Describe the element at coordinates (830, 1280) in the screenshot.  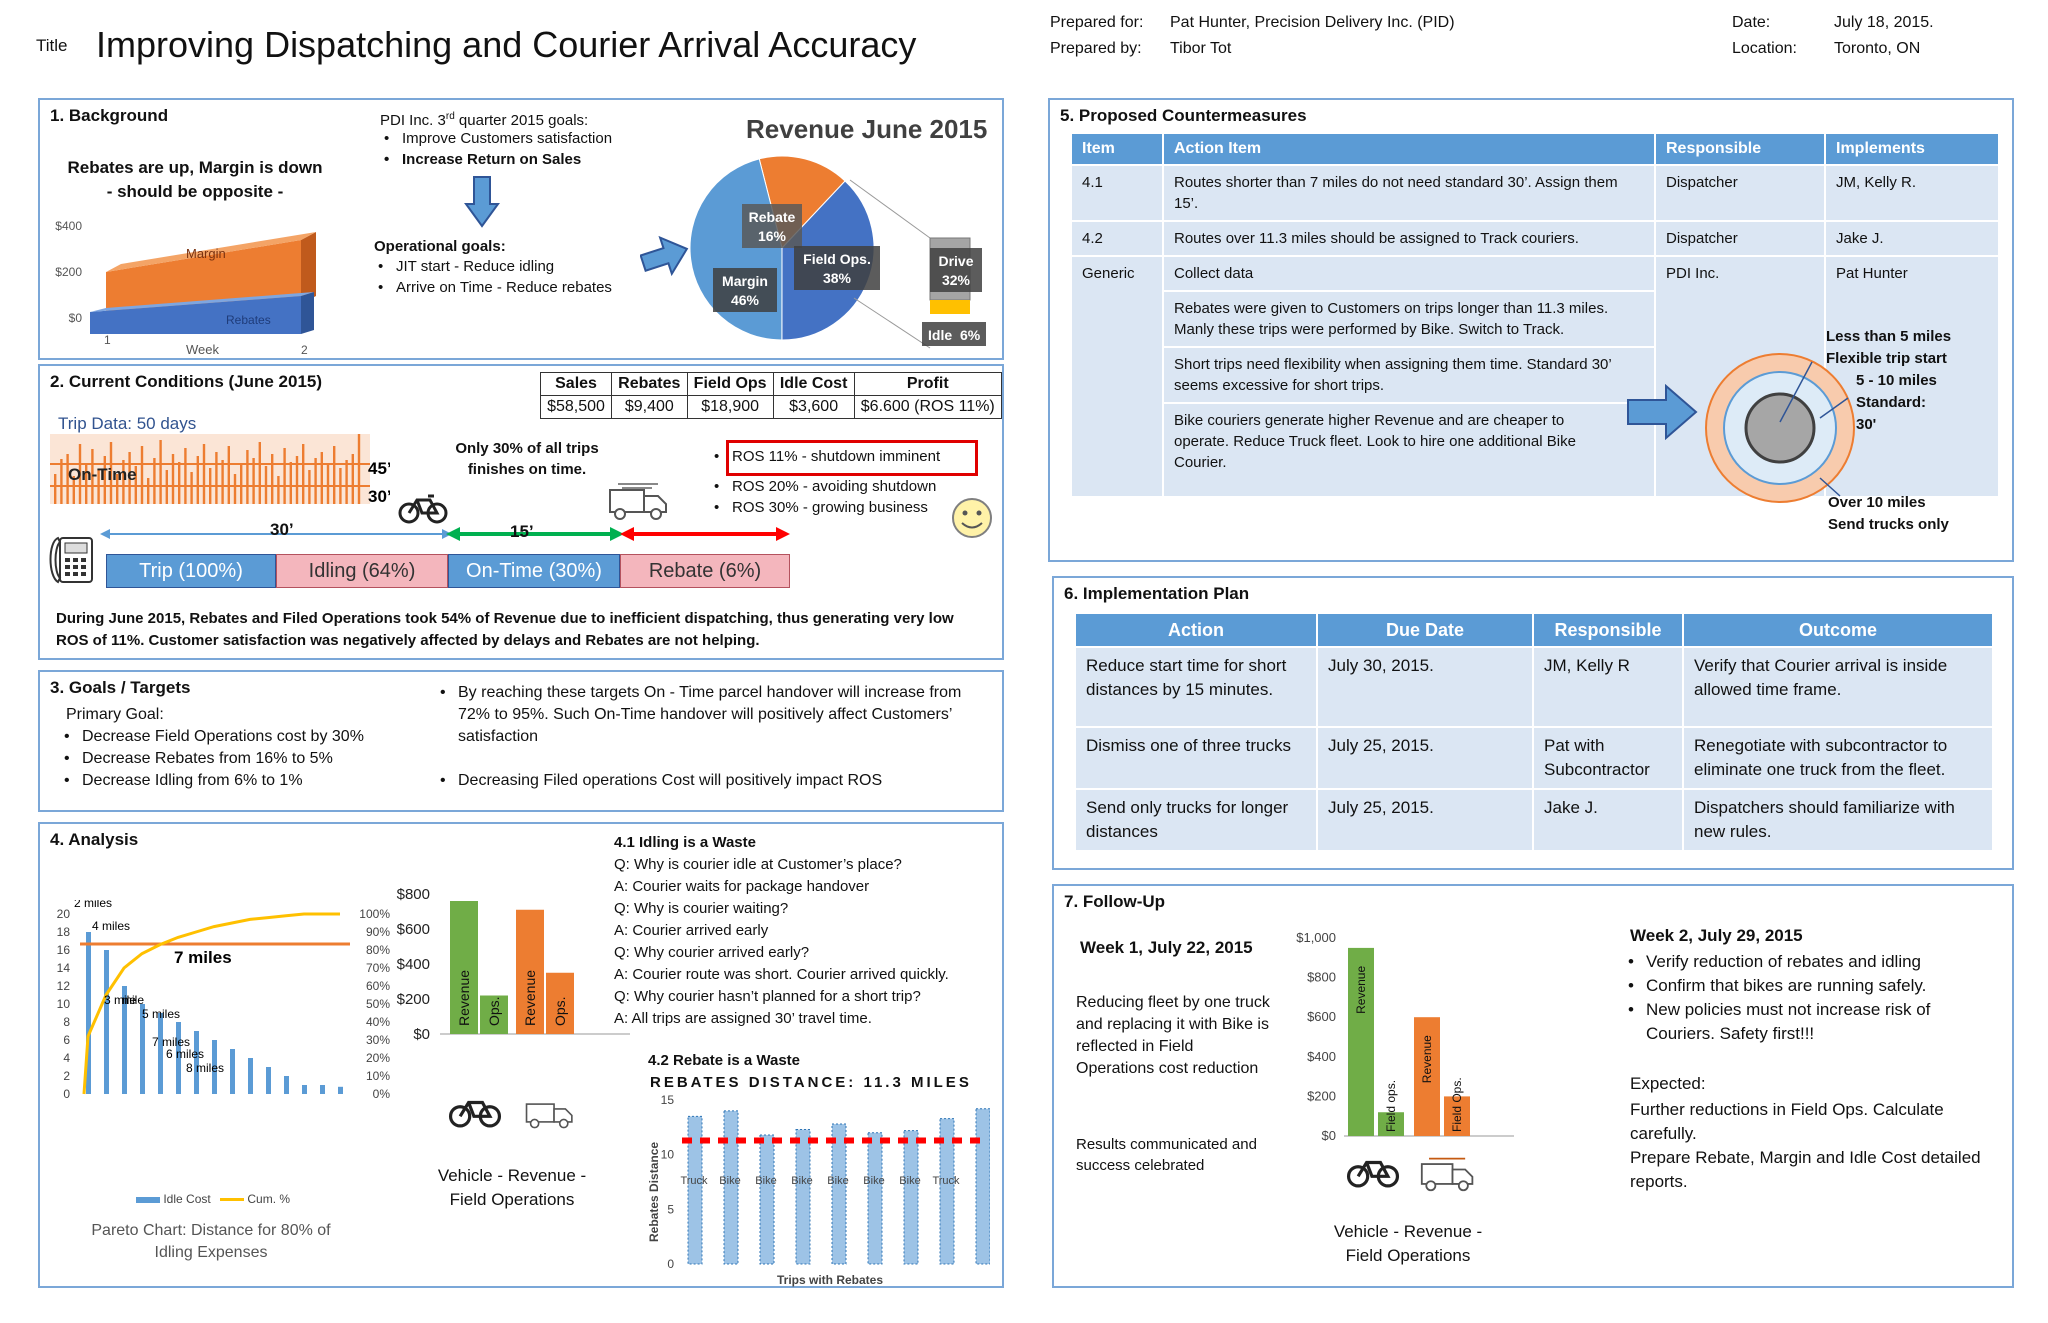
I see `rebate-xlabel: Trips with Rebates` at that location.